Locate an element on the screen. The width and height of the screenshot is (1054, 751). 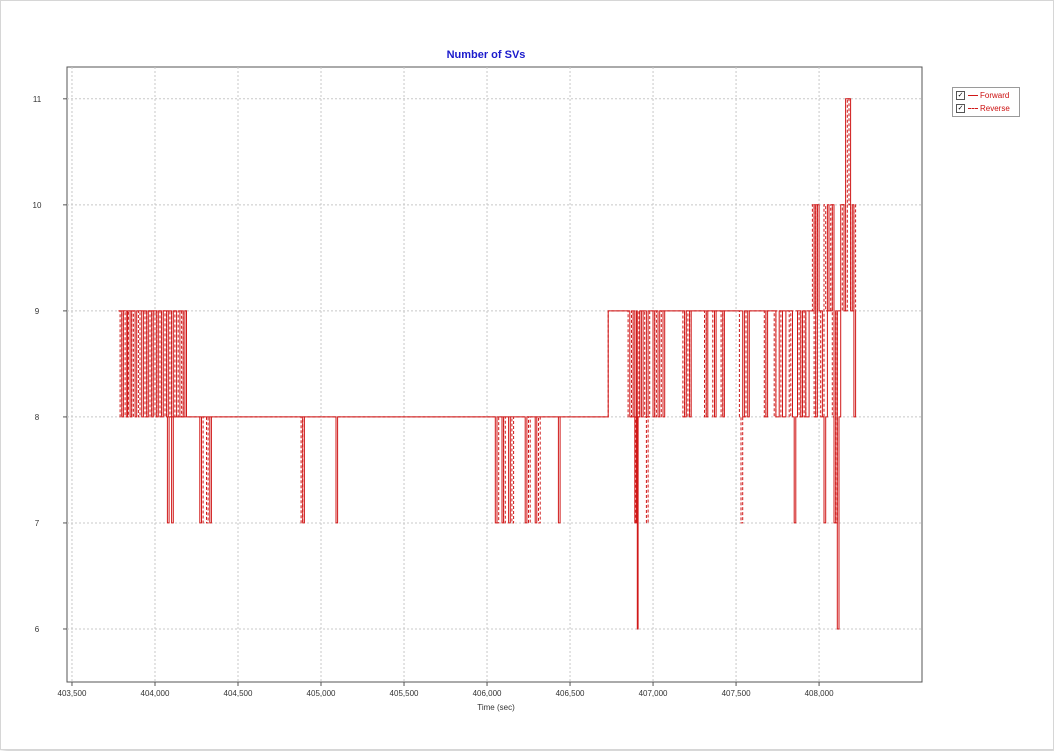
x-tick-label: 404,000 is located at coordinates (155, 693).